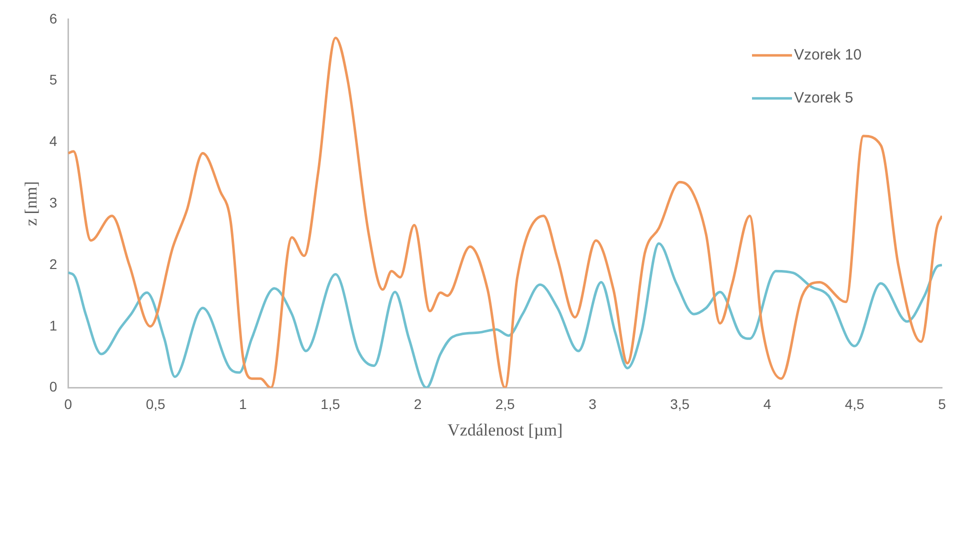  Describe the element at coordinates (767, 404) in the screenshot. I see `x-tick-label: 4` at that location.